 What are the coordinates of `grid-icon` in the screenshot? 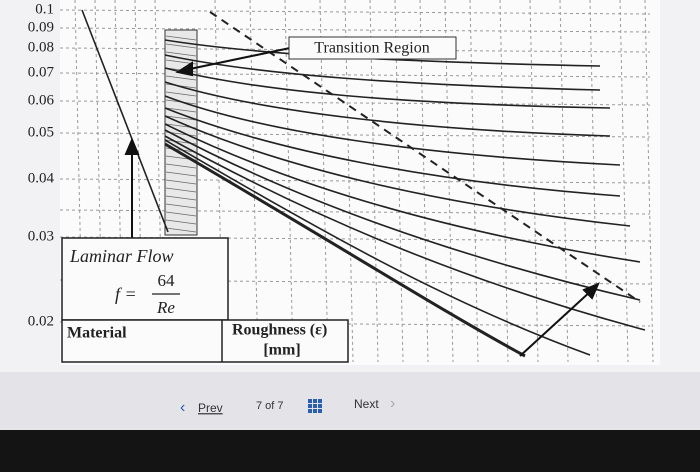 It's located at (315, 406).